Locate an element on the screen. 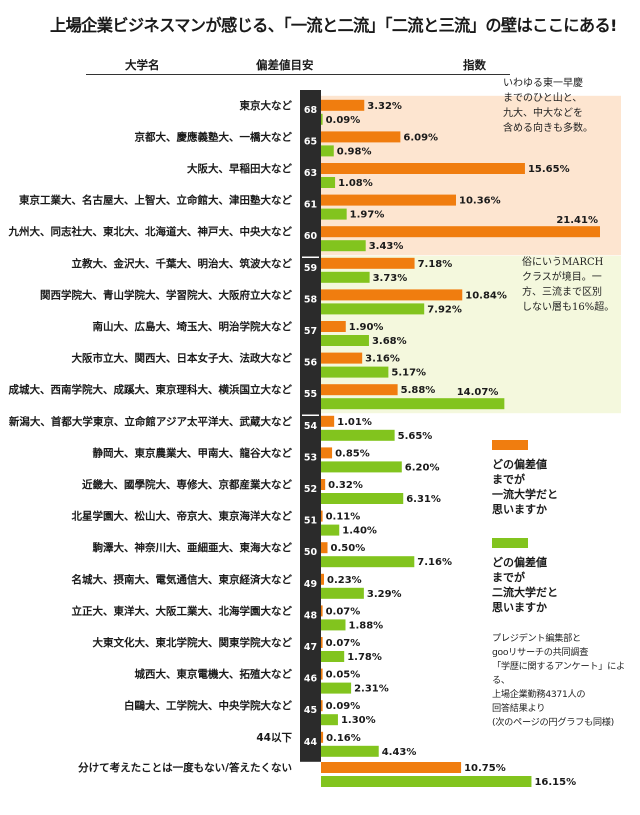 The image size is (640, 815). bar-label-first: 15.65% is located at coordinates (549, 169).